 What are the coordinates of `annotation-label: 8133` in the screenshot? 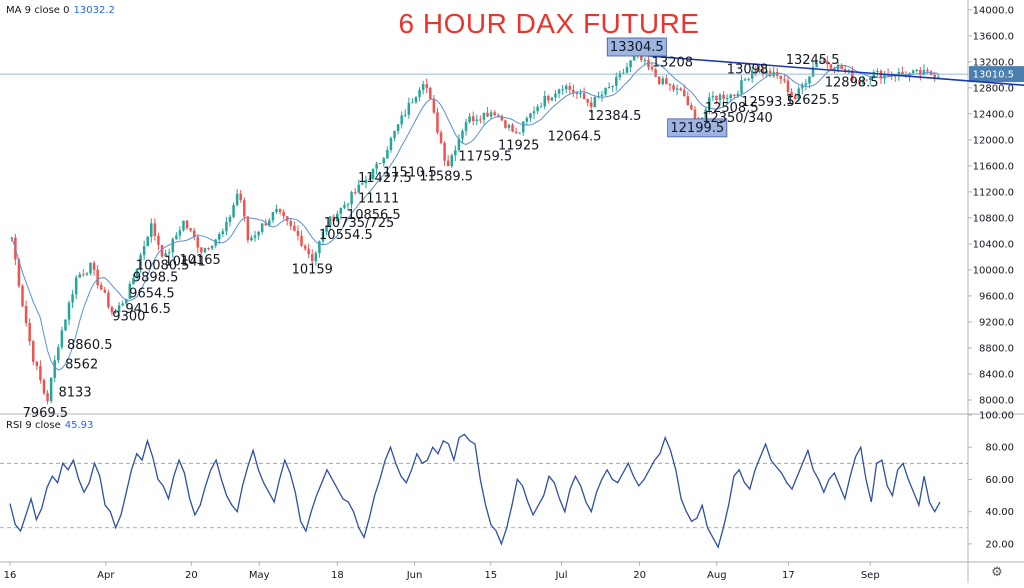 It's located at (75, 392).